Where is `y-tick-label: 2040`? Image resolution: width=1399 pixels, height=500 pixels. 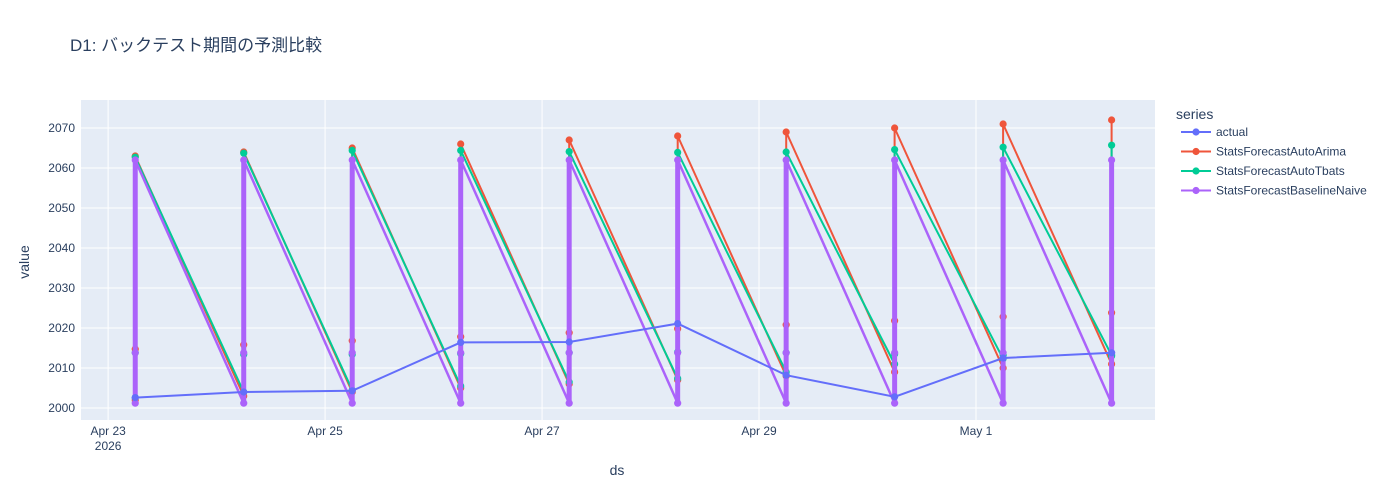 y-tick-label: 2040 is located at coordinates (61, 248).